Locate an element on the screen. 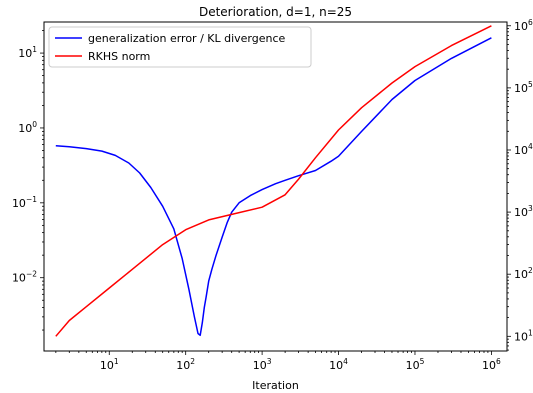 The height and width of the screenshot is (393, 533). x-tick-label: 10² is located at coordinates (185, 364).